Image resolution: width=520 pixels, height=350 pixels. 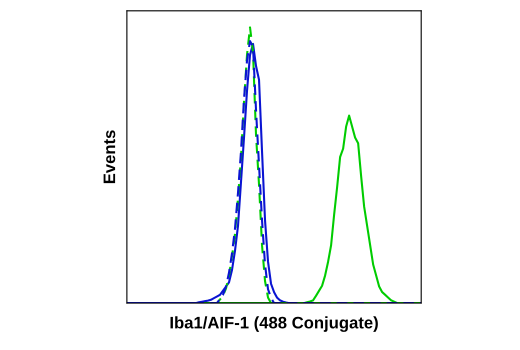 I want to click on y-axis-title: Events, so click(x=110, y=157).